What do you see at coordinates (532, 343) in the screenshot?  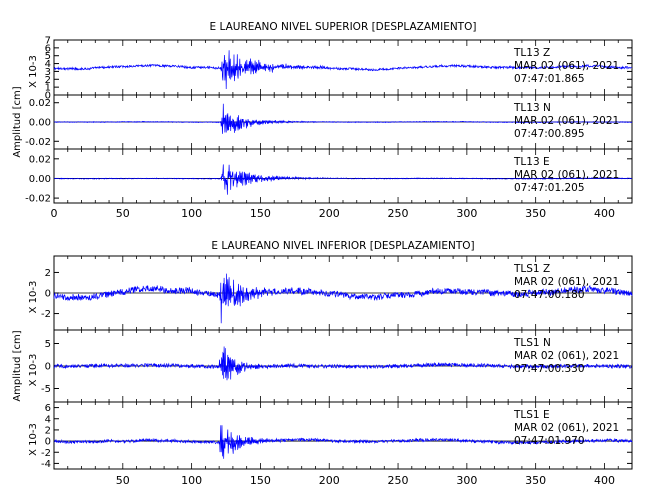 I see `station-label: TLS1 N` at bounding box center [532, 343].